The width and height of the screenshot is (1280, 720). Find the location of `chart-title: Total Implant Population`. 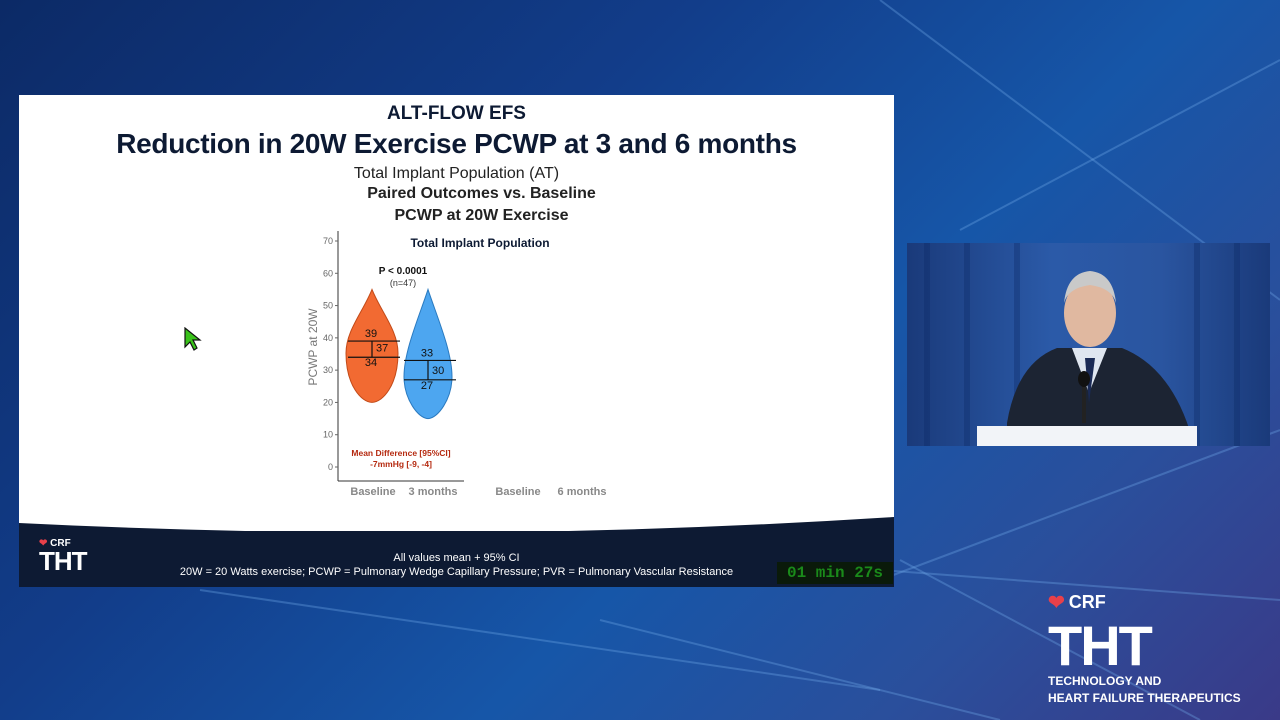

chart-title: Total Implant Population is located at coordinates (479, 243).